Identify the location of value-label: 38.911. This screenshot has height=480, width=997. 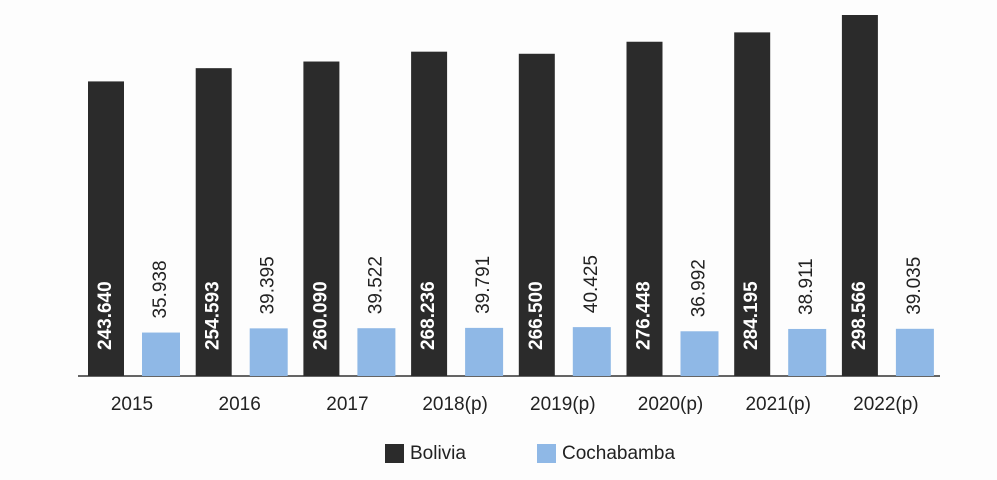
(806, 286).